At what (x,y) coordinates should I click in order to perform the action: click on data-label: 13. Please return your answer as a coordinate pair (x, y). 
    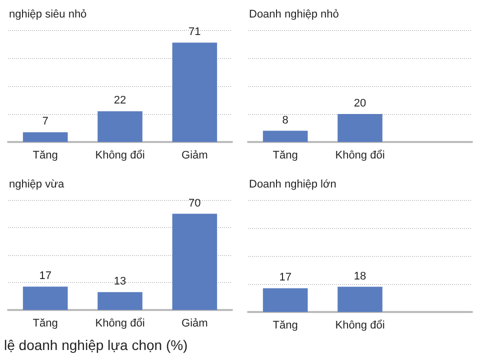
    Looking at the image, I should click on (120, 282).